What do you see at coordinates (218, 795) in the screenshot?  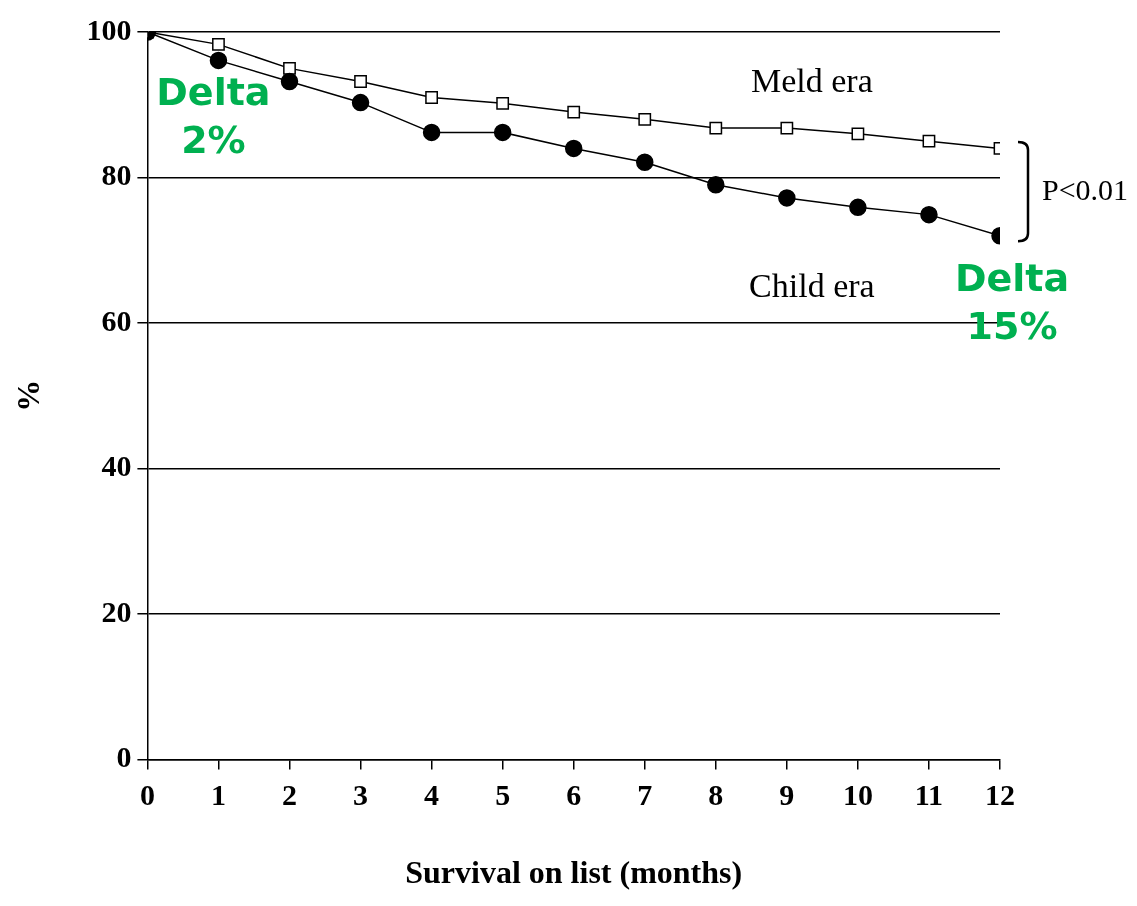 I see `x-tick-label: 1` at bounding box center [218, 795].